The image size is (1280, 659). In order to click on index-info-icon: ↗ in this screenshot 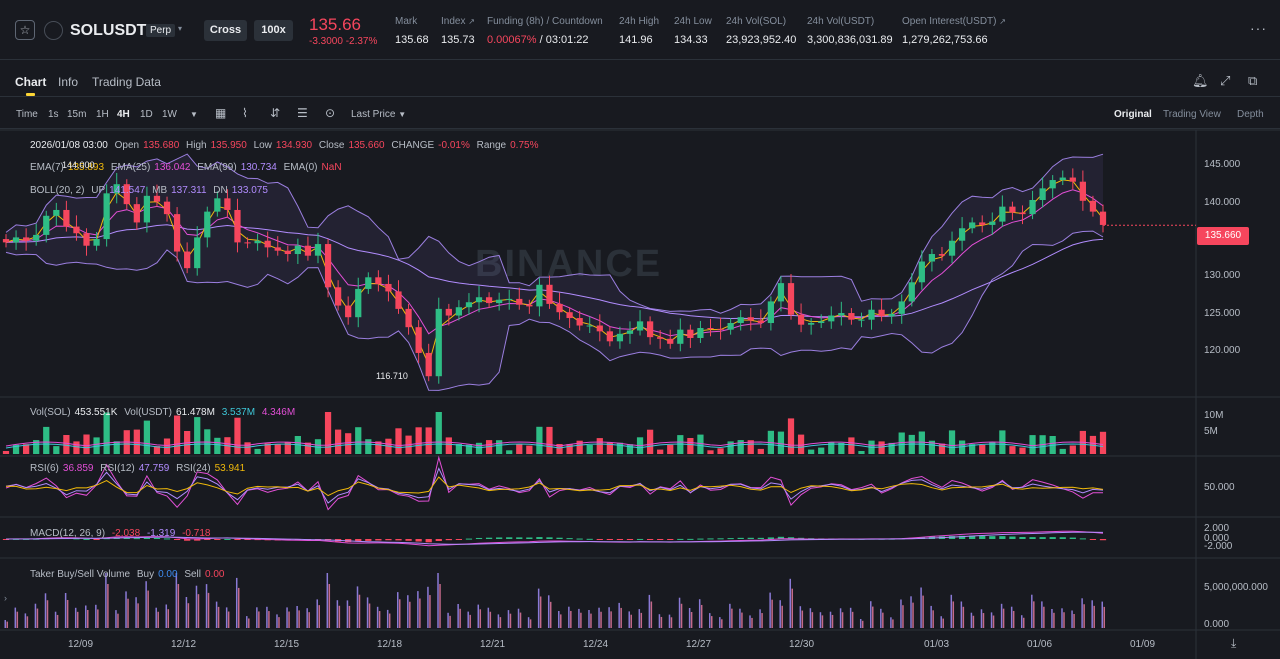, I will do `click(471, 21)`.